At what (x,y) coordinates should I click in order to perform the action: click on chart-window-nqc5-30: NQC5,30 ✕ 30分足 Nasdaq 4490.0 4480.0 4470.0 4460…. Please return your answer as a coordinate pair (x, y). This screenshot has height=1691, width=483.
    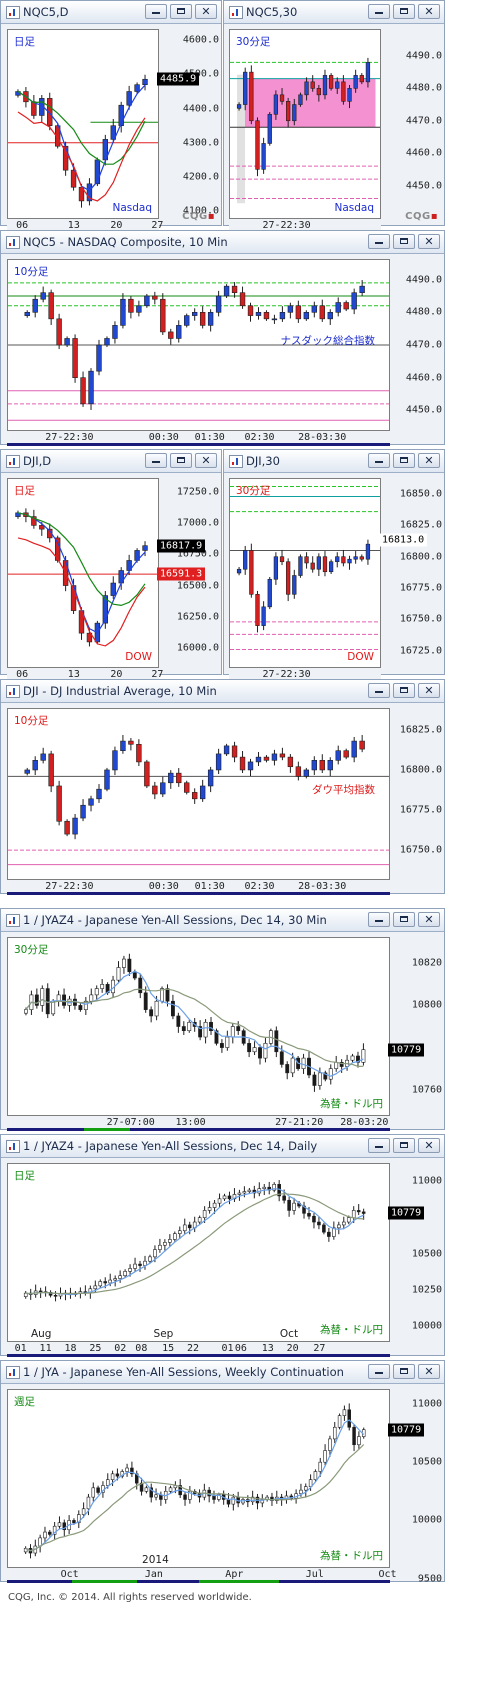
    Looking at the image, I should click on (334, 117).